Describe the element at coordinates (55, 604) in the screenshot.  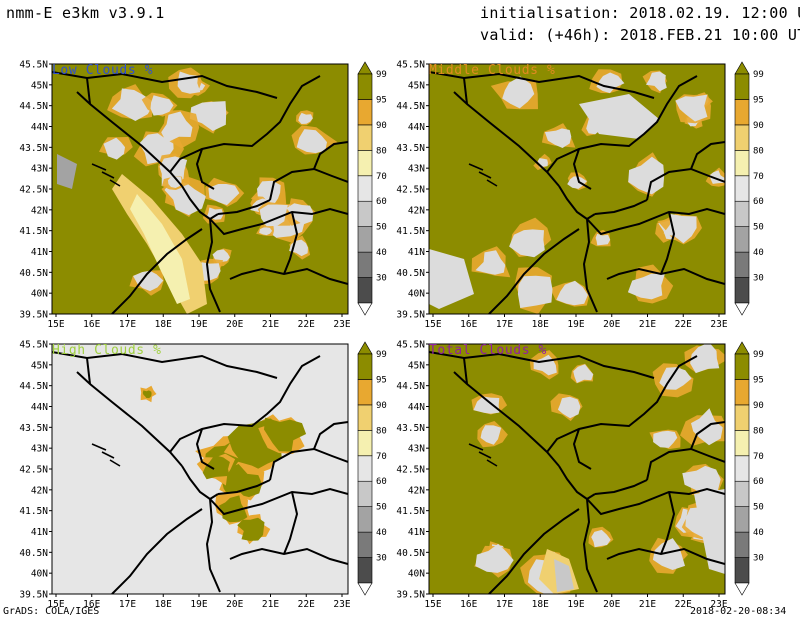
I see `lon-tick-label: 15E` at that location.